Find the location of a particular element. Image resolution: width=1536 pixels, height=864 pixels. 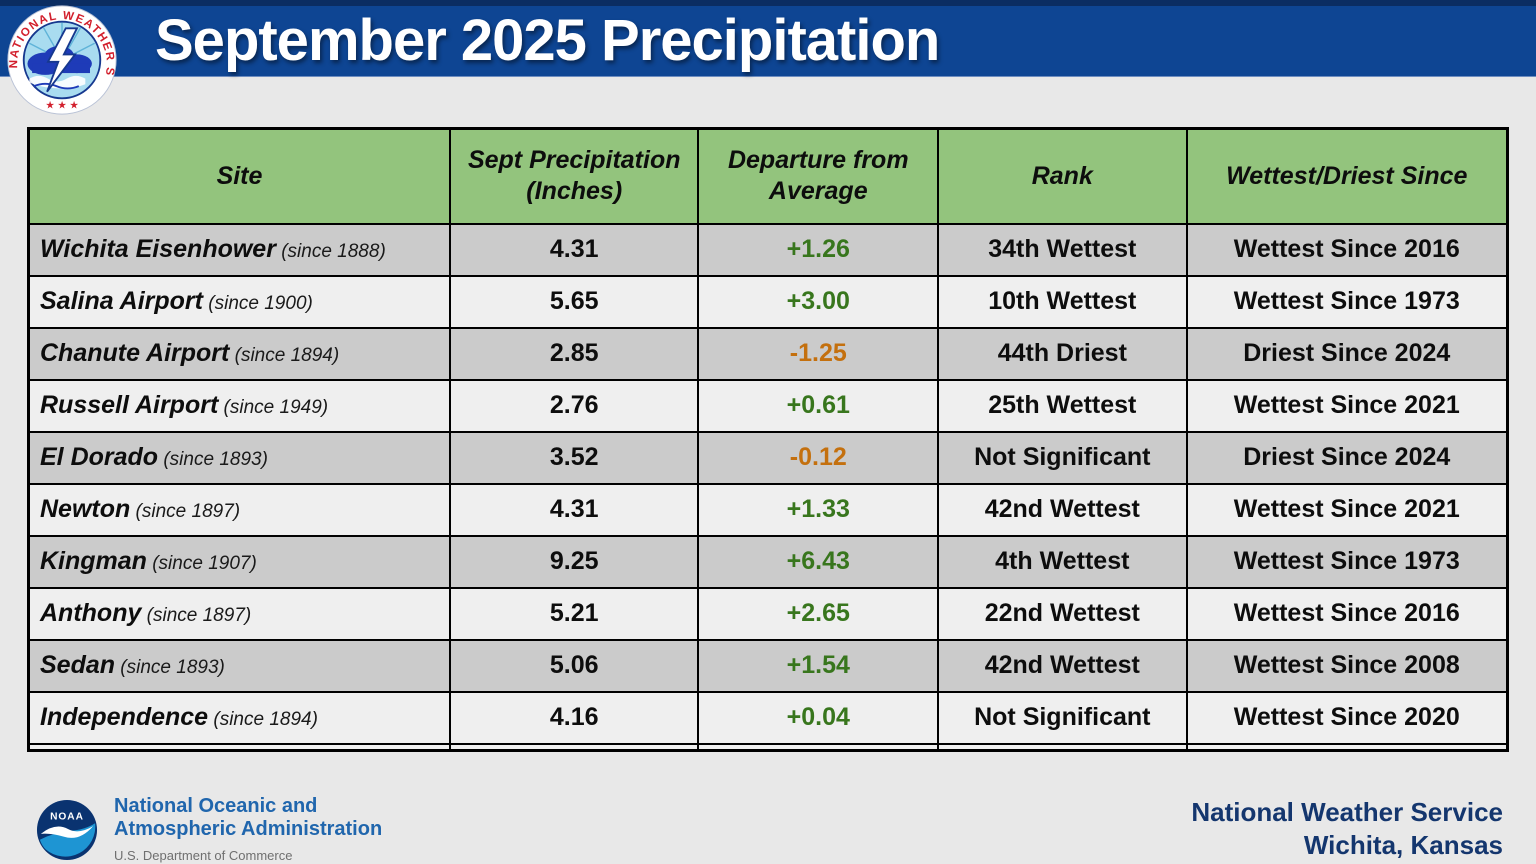

noaa-dept: U.S. Department of Commerce is located at coordinates (203, 855).